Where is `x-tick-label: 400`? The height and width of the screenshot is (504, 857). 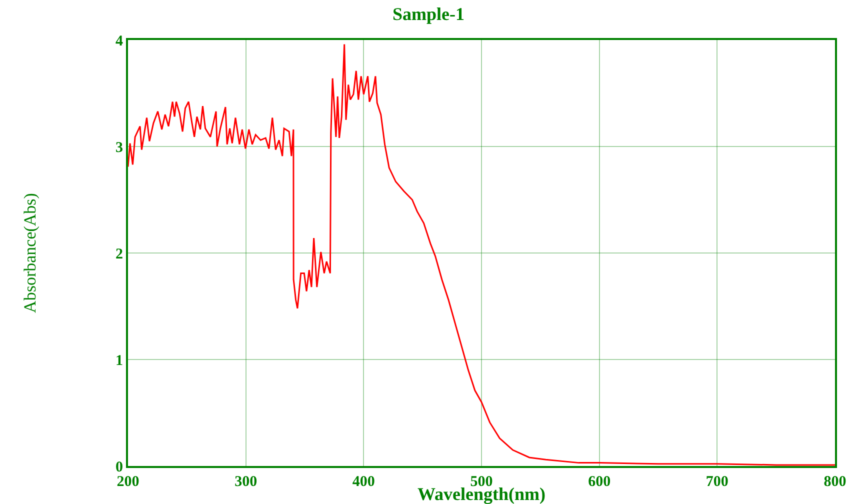
x-tick-label: 400 is located at coordinates (363, 482).